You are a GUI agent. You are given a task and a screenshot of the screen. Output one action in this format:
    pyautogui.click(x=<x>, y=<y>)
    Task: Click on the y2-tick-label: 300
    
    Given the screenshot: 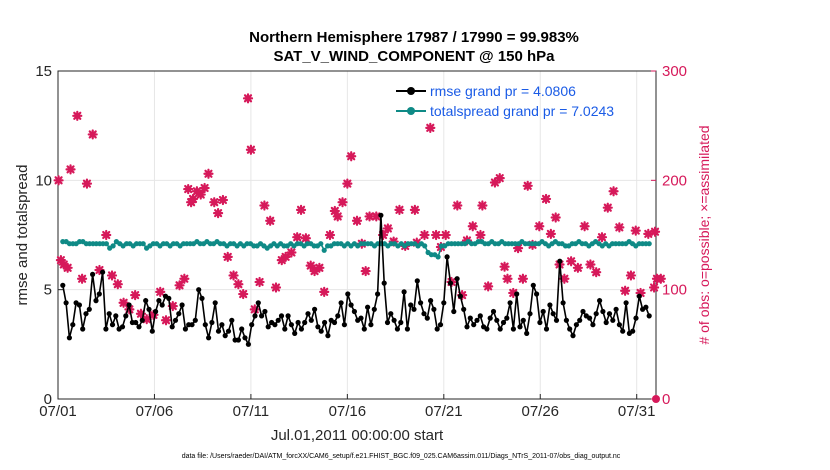 What is the action you would take?
    pyautogui.click(x=674, y=71)
    